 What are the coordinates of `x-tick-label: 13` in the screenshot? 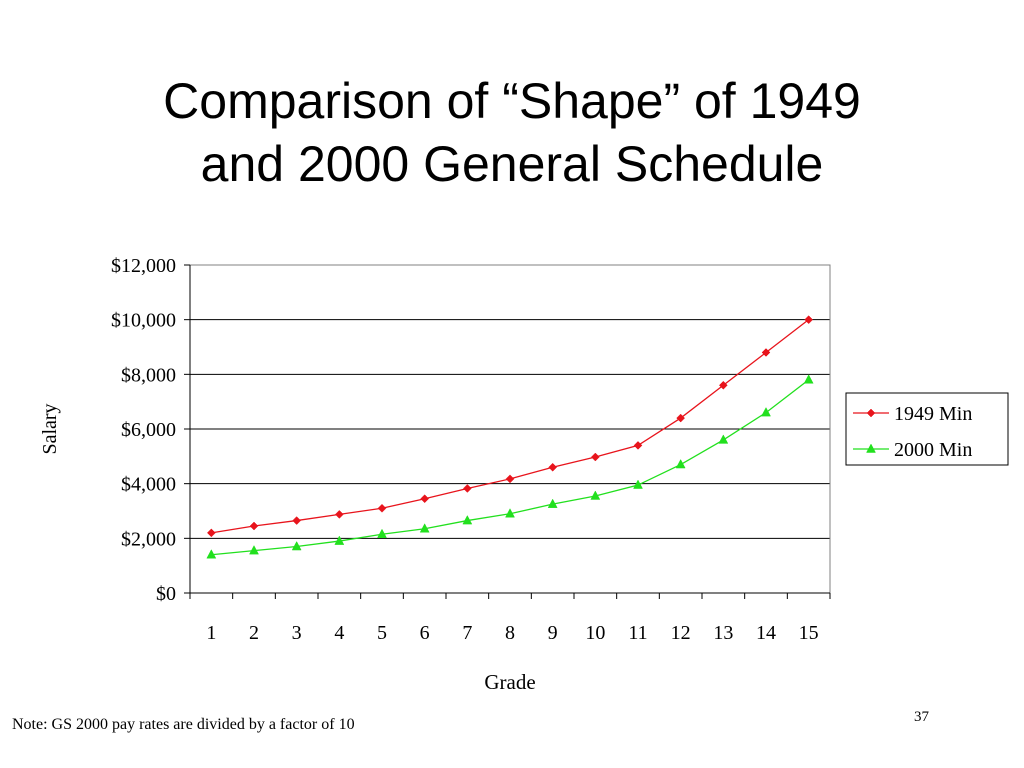 It's located at (723, 633).